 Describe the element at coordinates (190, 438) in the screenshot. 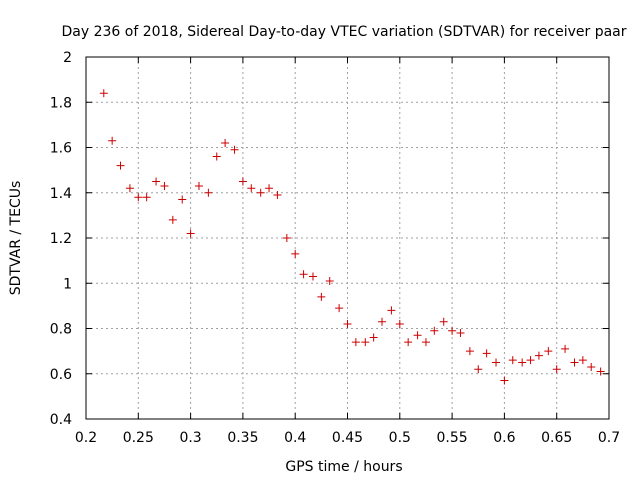

I see `x-tick-label: 0.3` at that location.